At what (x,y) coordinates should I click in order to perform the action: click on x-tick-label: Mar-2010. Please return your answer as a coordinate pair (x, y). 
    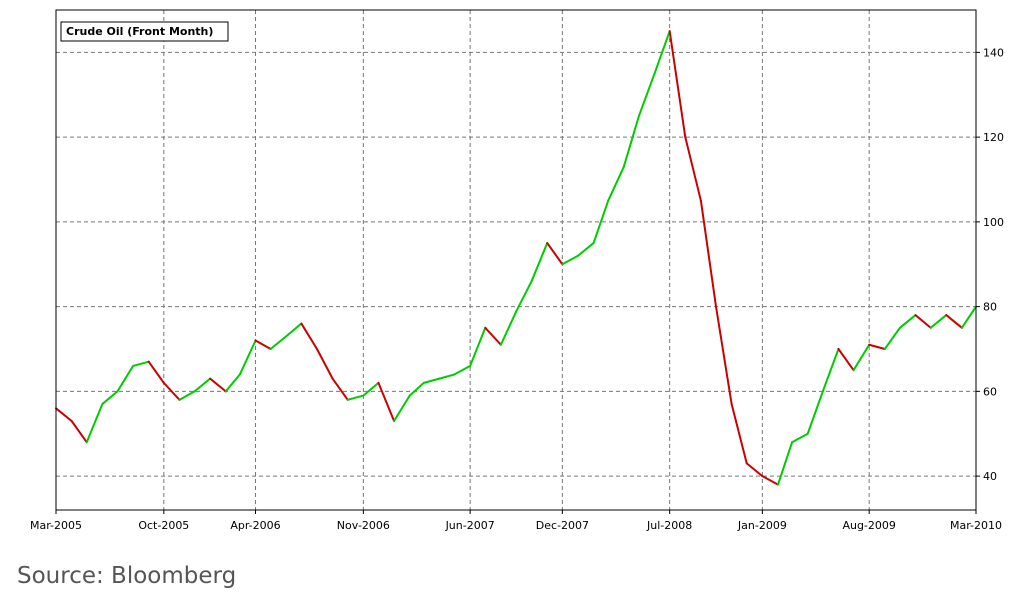
    Looking at the image, I should click on (976, 525).